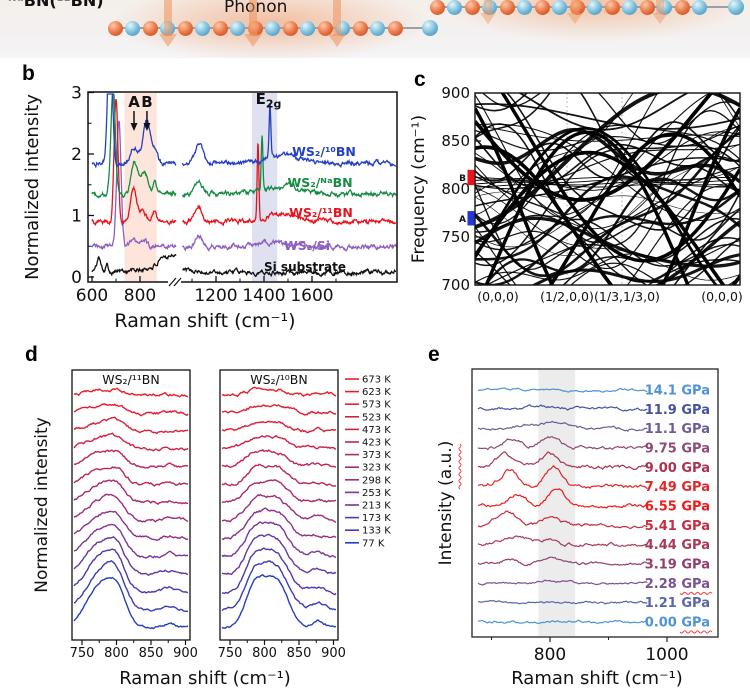 The width and height of the screenshot is (750, 700). What do you see at coordinates (215, 296) in the screenshot?
I see `svg-text: 1200` at bounding box center [215, 296].